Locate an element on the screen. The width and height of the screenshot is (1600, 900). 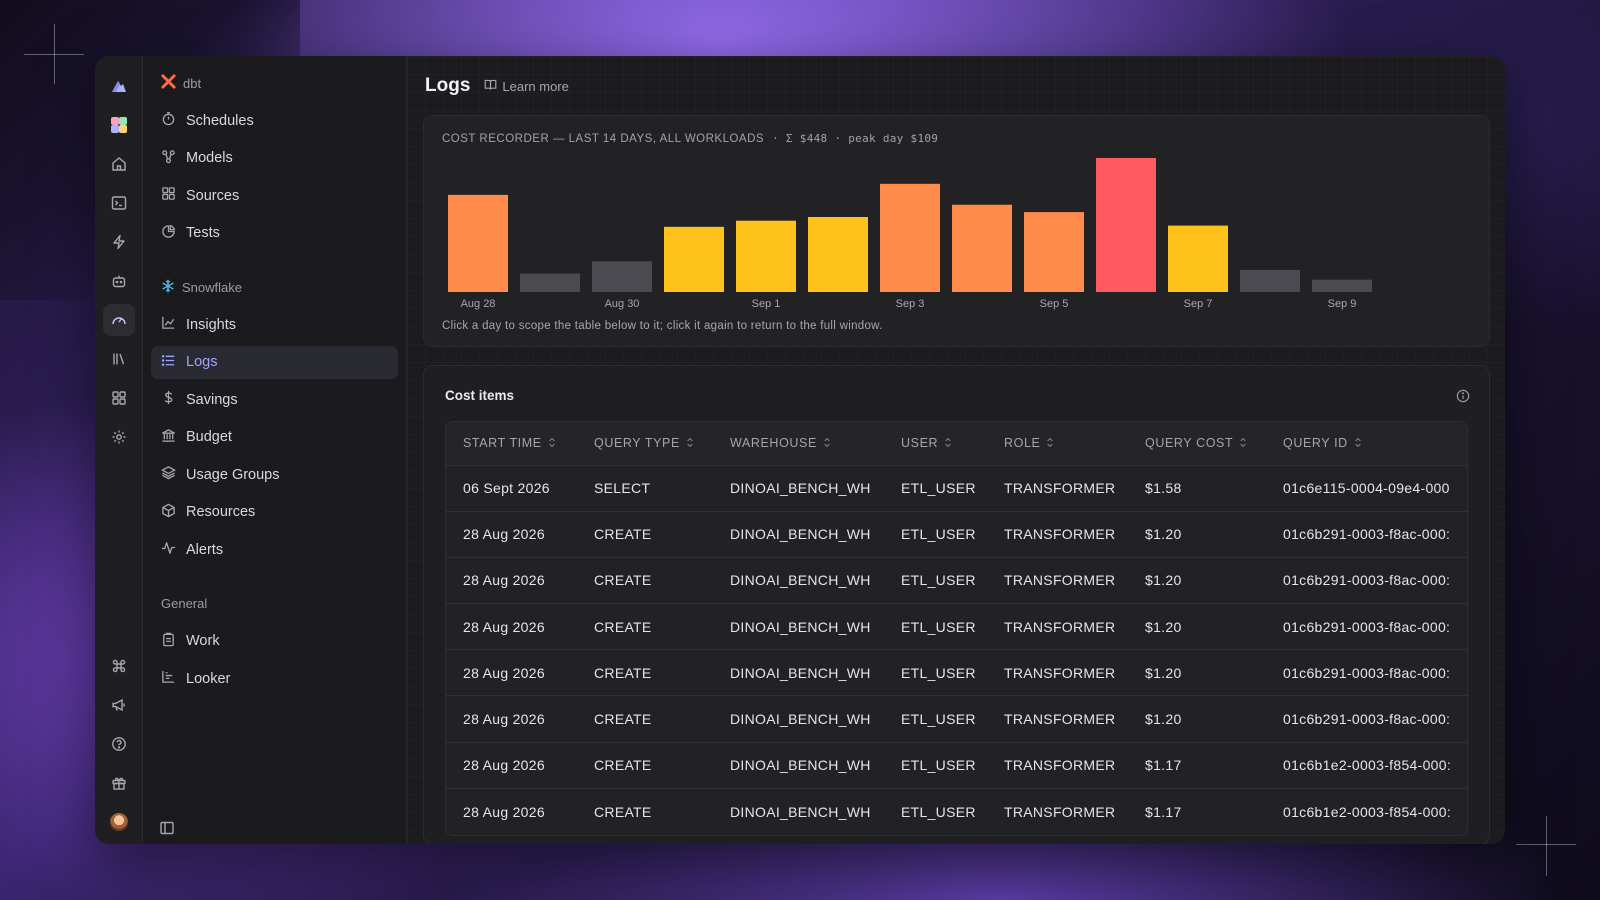
sidebar-toggle-icon is located at coordinates (168, 829).